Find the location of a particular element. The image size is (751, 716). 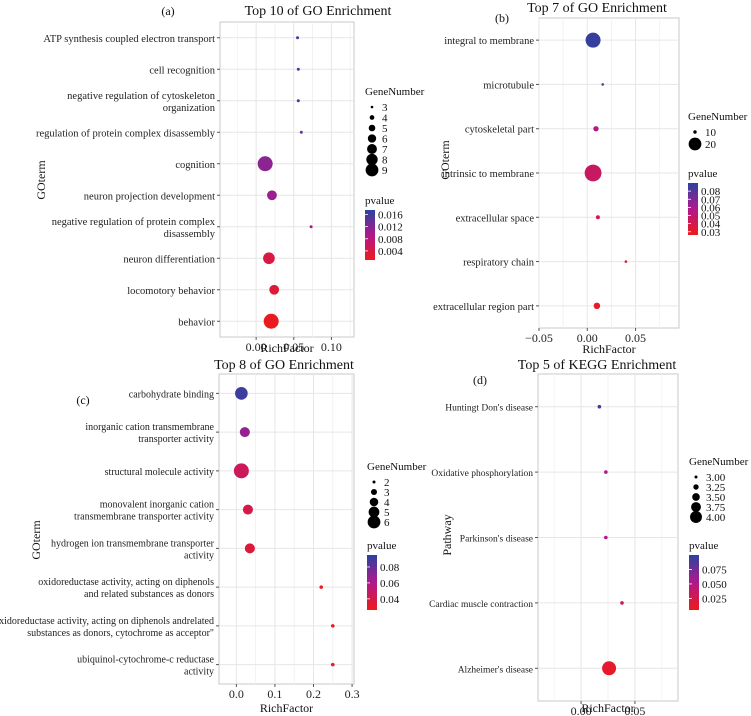

x-tick-label: 0.10 is located at coordinates (331, 347).